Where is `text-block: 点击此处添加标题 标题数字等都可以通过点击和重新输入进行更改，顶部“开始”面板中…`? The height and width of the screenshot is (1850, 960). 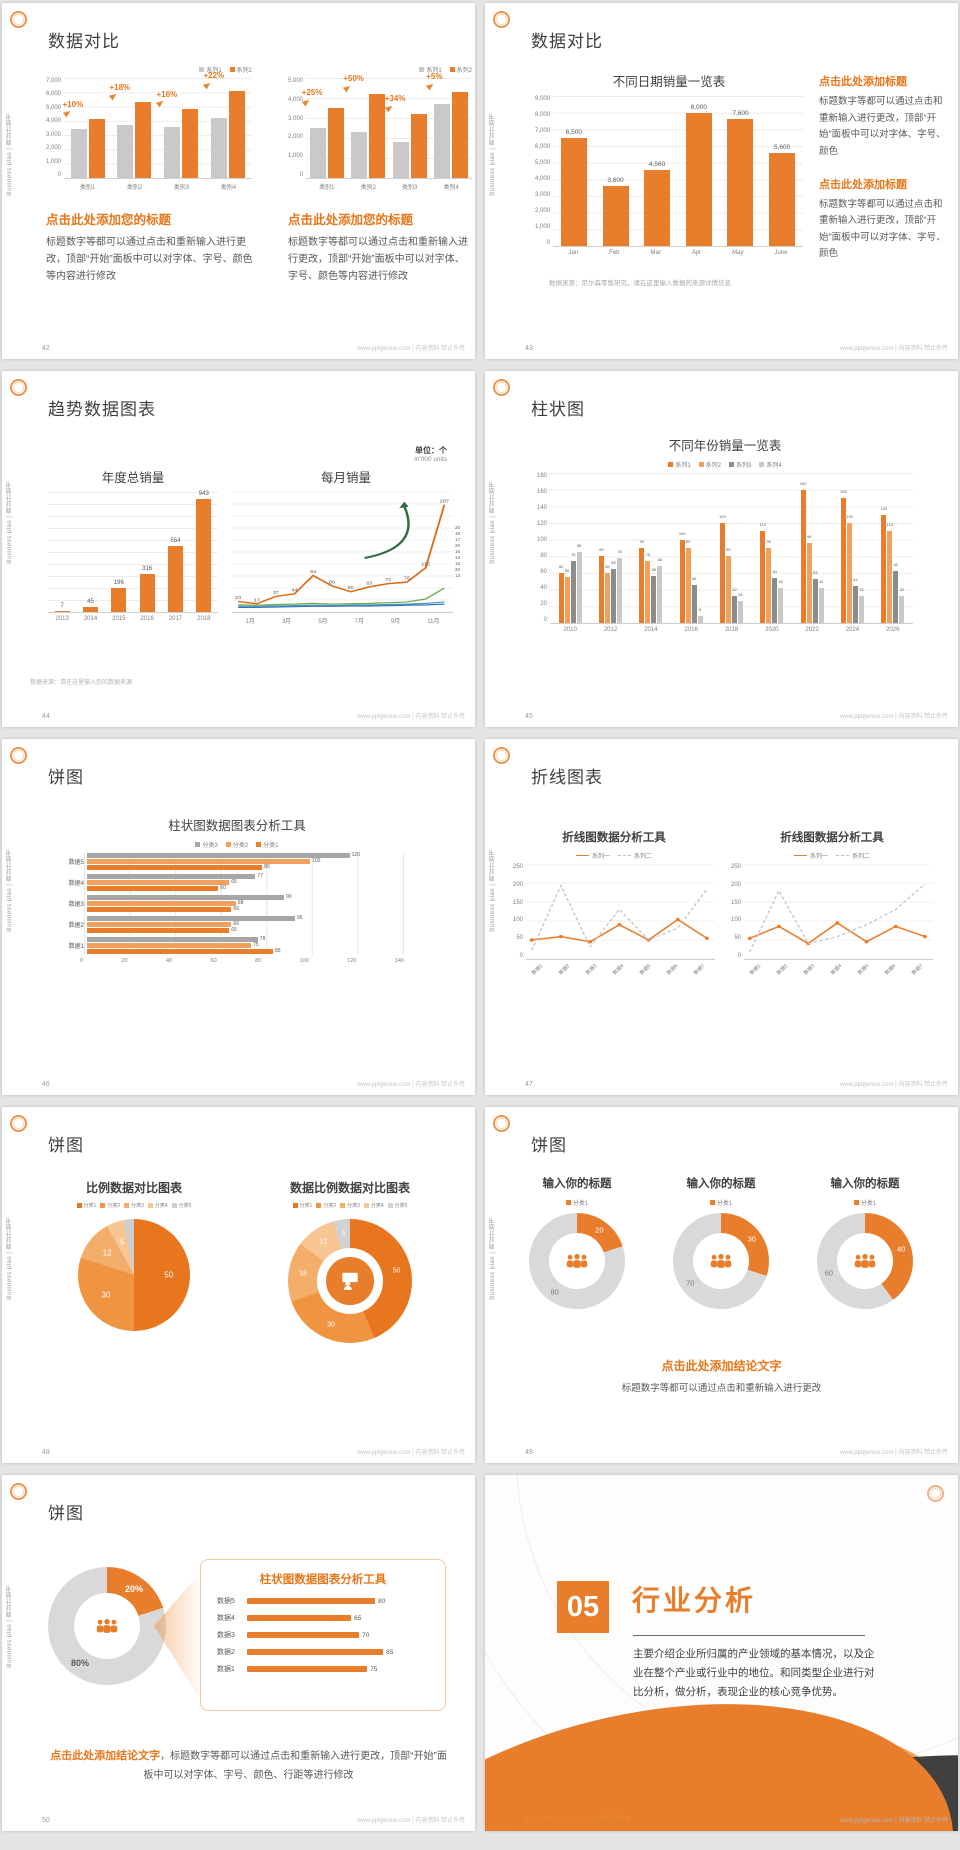 text-block: 点击此处添加标题 标题数字等都可以通过点击和重新输入进行更改，顶部“开始”面板中… is located at coordinates (885, 220).